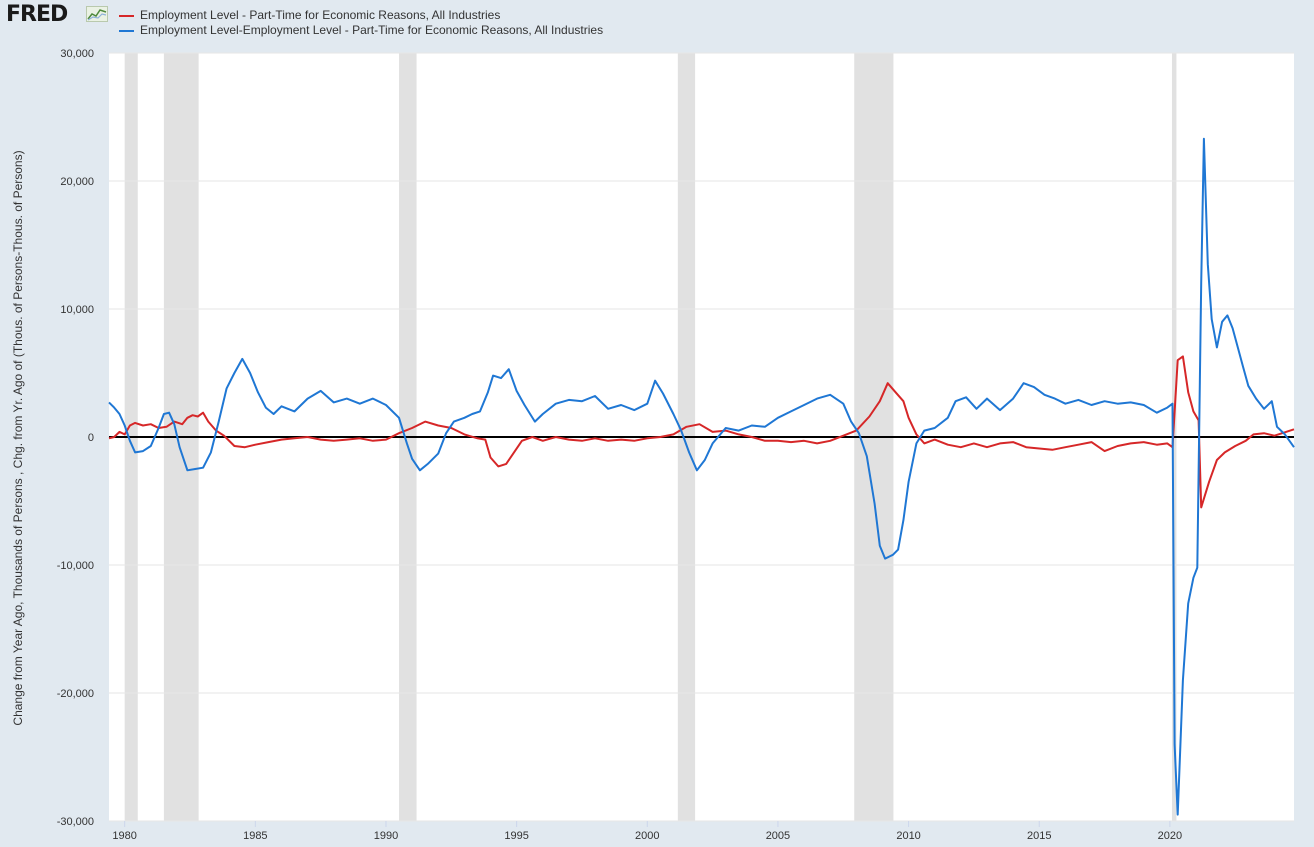  Describe the element at coordinates (778, 836) in the screenshot. I see `x-tick-label: 2005` at that location.